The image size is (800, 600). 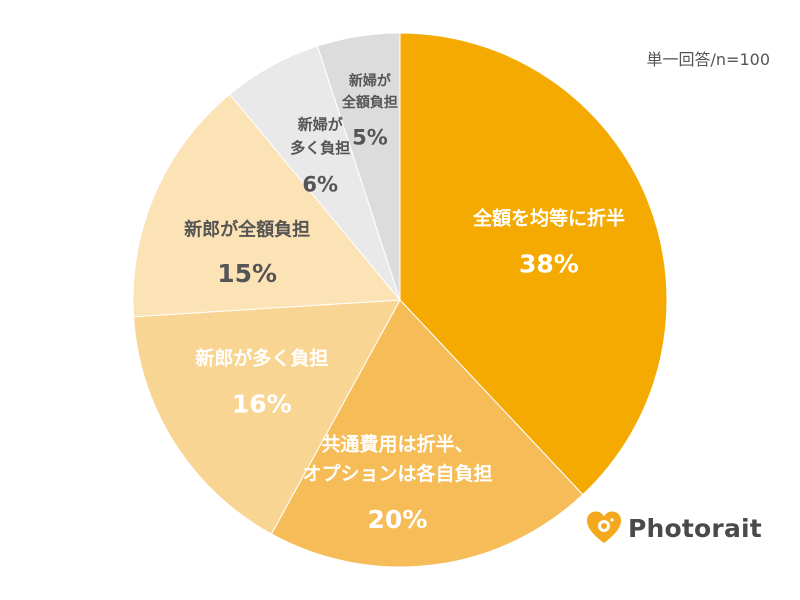 What do you see at coordinates (695, 528) in the screenshot?
I see `brand-name: Photorait` at bounding box center [695, 528].